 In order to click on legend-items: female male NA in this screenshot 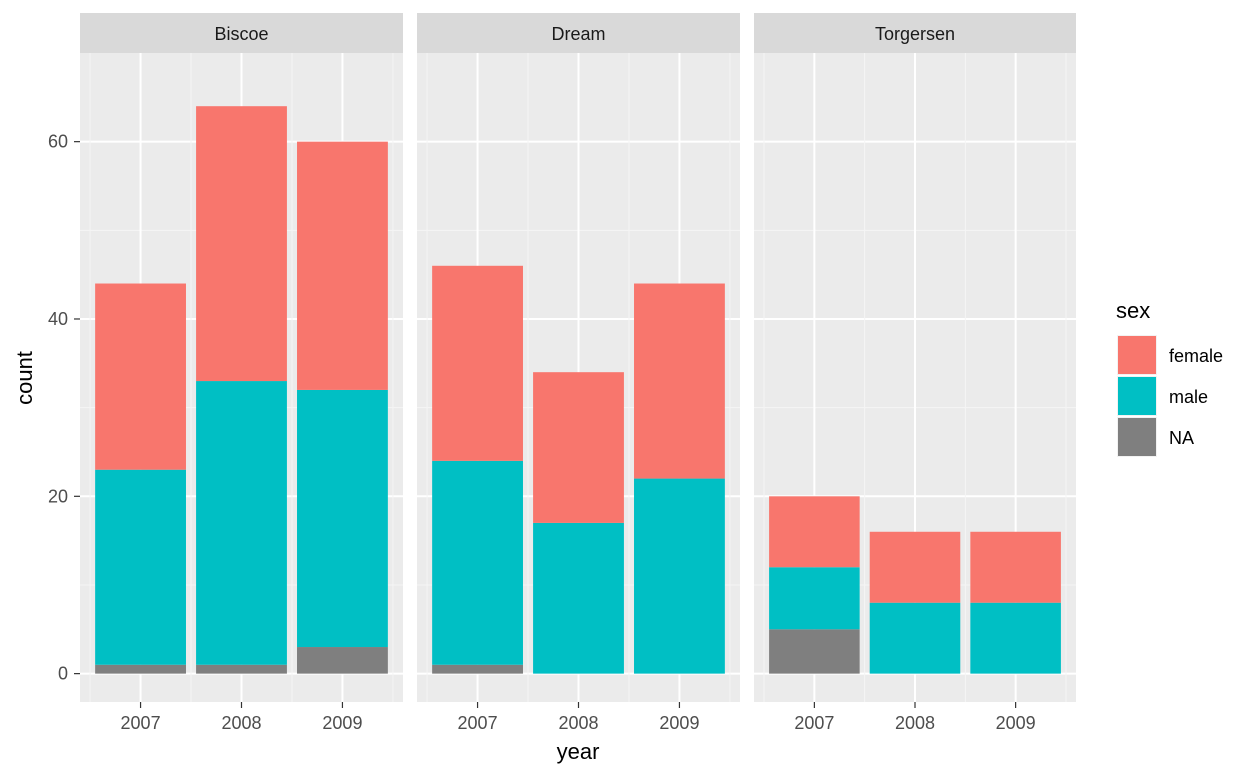, I will do `click(1170, 396)`.